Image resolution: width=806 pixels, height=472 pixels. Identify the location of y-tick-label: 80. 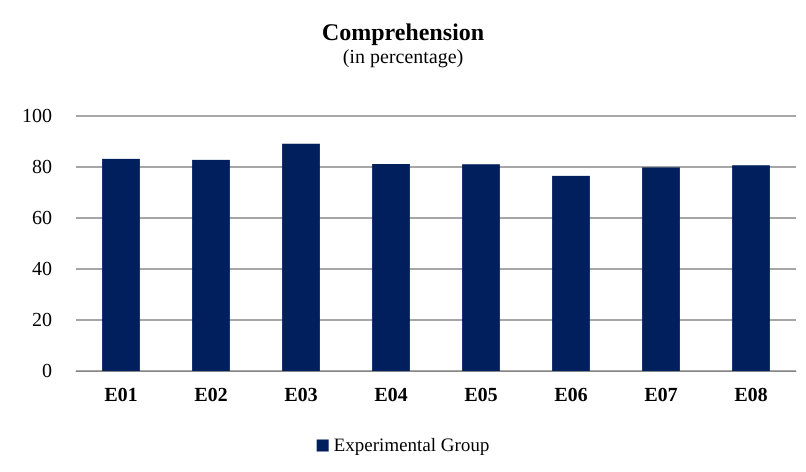
(42, 167).